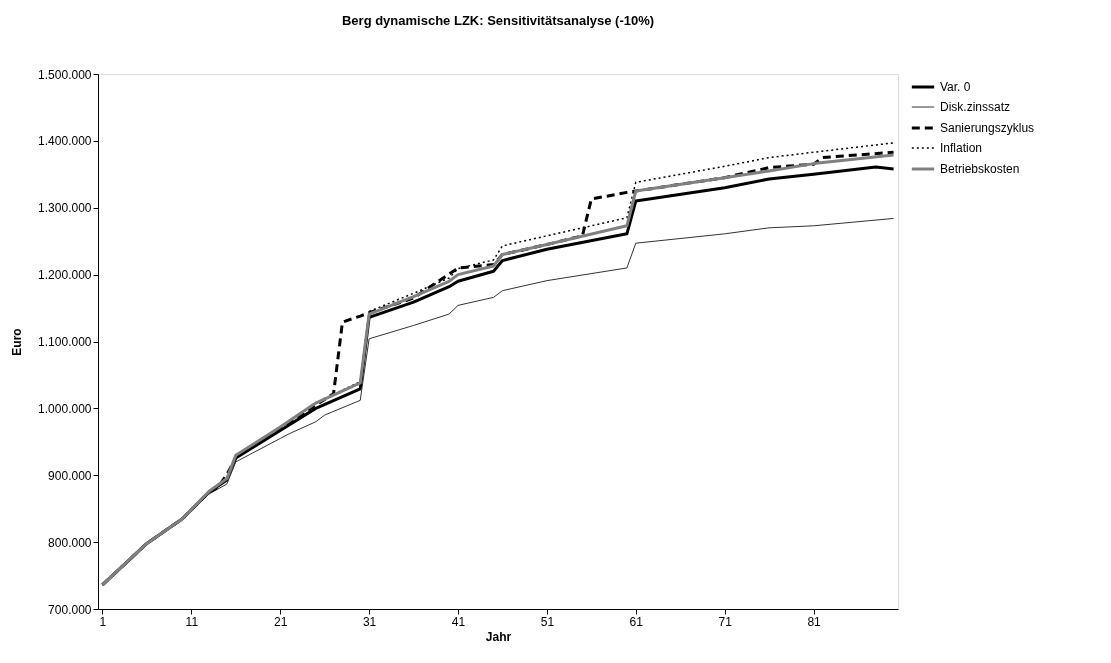  I want to click on legend-label: Disk.zinssatz, so click(975, 107).